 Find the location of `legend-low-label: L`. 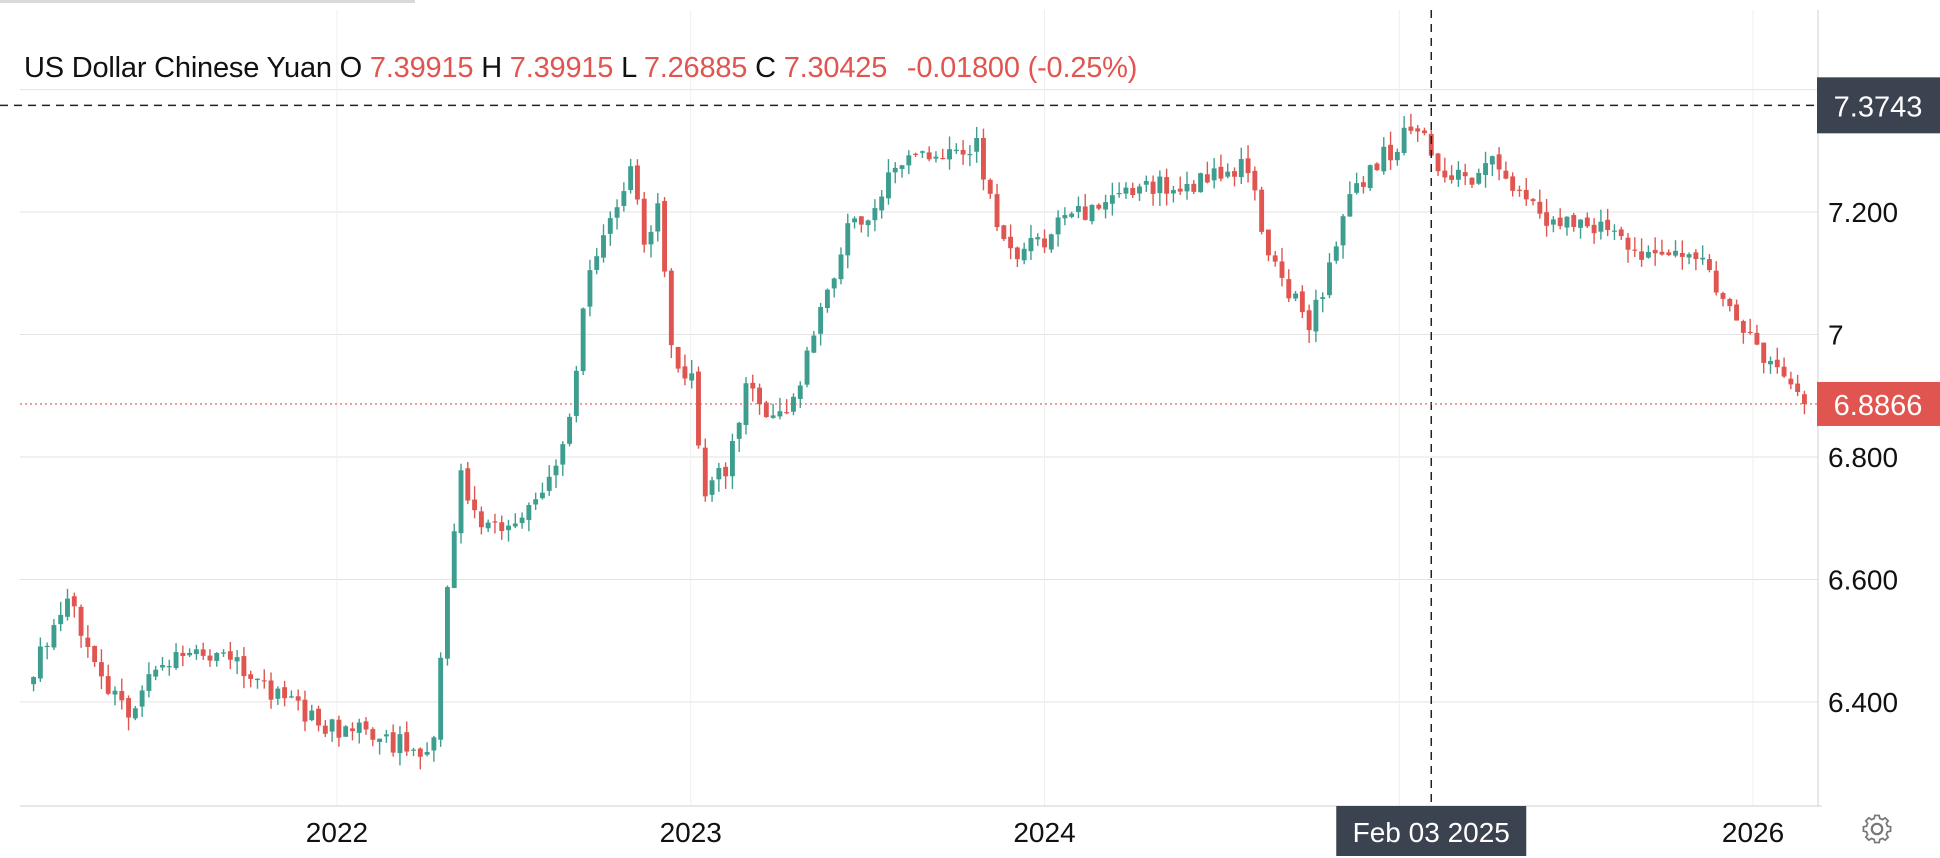

legend-low-label: L is located at coordinates (628, 68).